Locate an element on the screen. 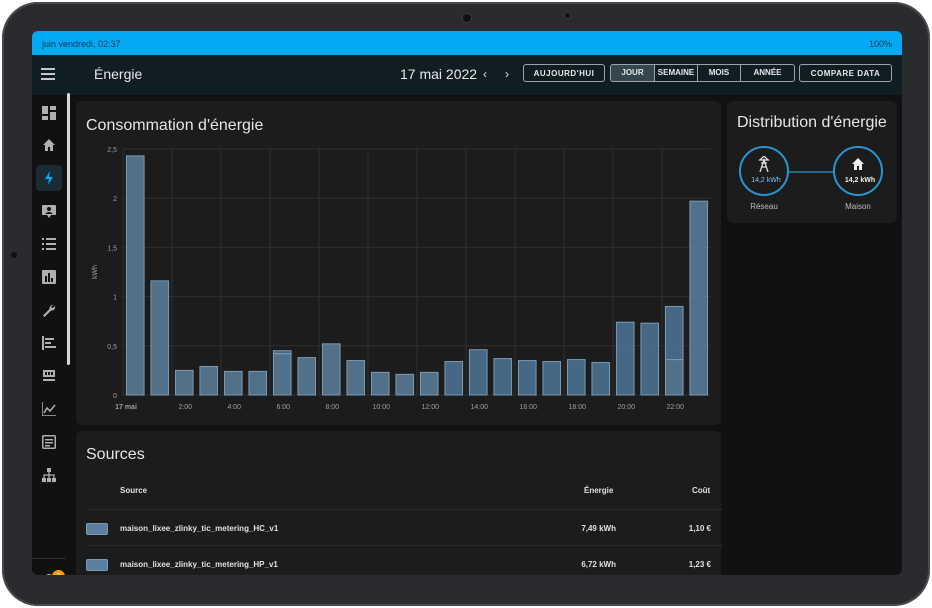  x-tick-label: 6:00 is located at coordinates (283, 407).